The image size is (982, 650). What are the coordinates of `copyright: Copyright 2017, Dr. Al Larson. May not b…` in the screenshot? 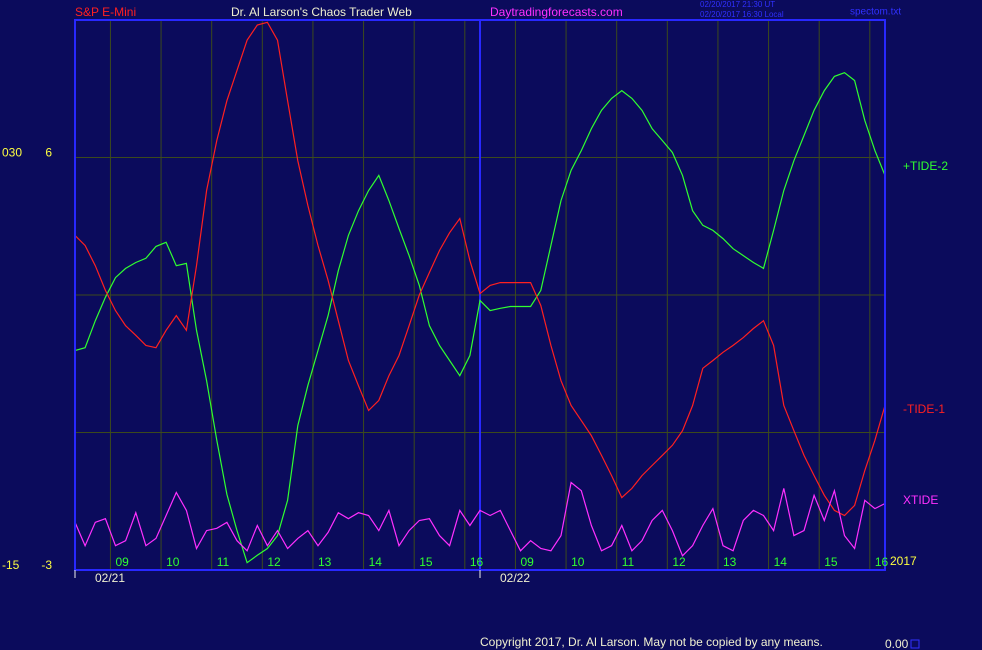 It's located at (651, 642).